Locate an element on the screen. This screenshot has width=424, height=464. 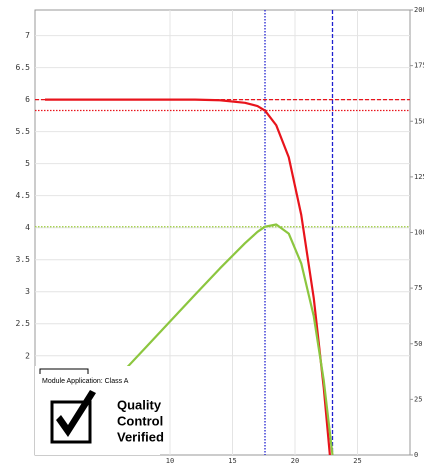
y2-tick-label: 75 is located at coordinates (418, 288).